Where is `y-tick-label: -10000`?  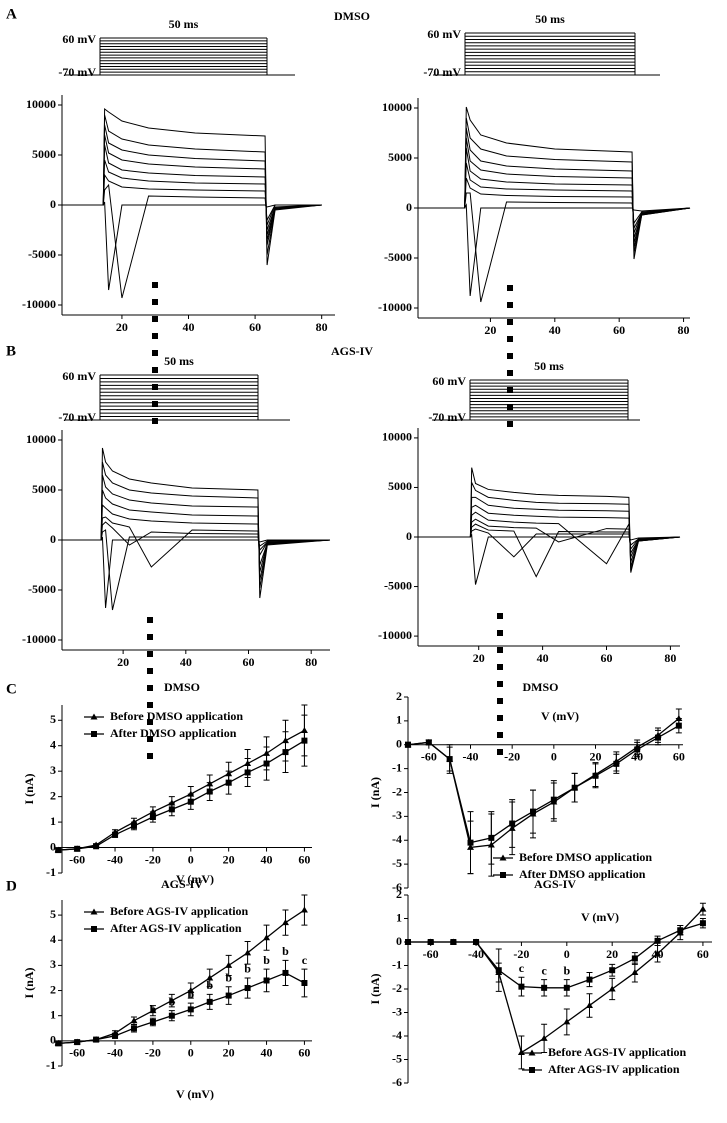 y-tick-label: -10000 is located at coordinates (395, 635).